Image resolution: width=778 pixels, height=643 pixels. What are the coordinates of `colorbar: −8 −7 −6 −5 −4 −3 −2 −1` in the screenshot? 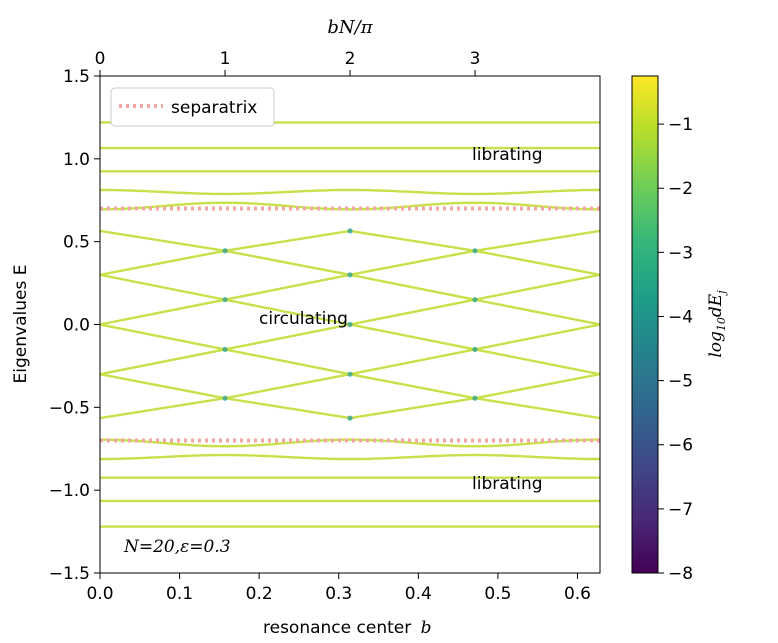 It's located at (662, 329).